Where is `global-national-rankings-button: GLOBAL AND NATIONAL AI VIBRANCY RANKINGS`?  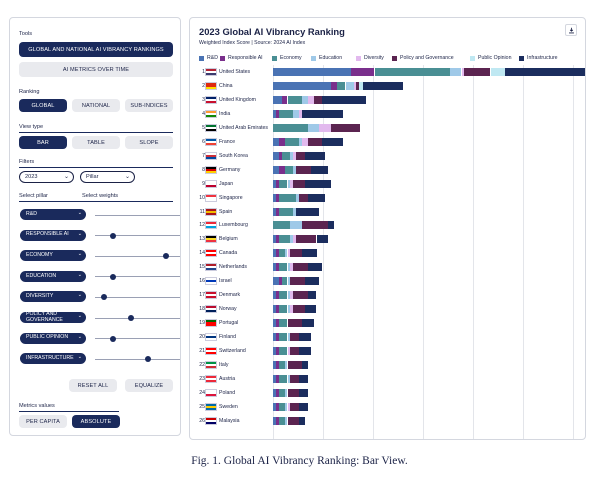 global-national-rankings-button: GLOBAL AND NATIONAL AI VIBRANCY RANKINGS is located at coordinates (96, 49).